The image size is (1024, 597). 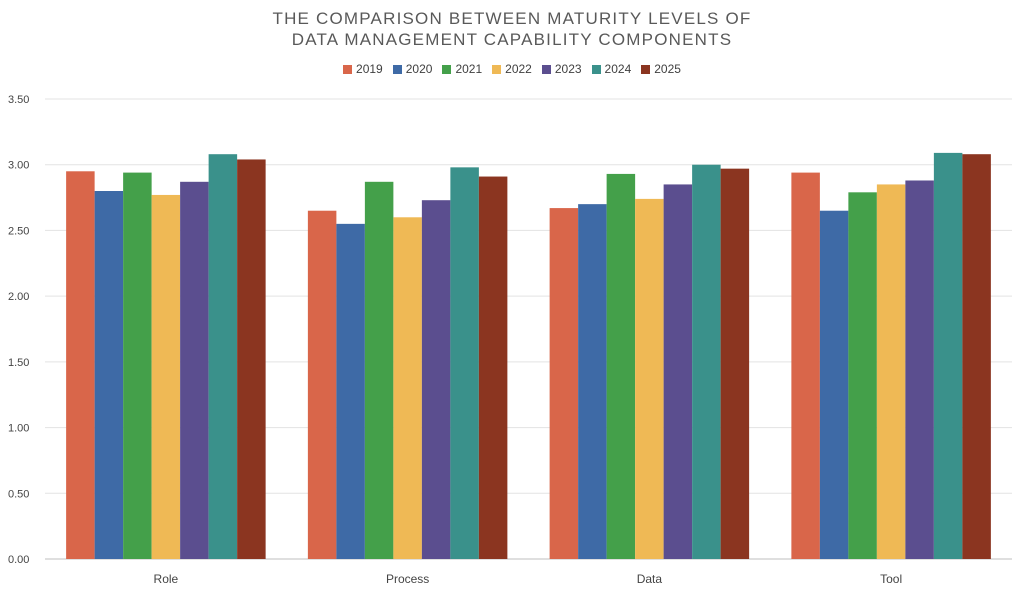 I want to click on bar-process-2021, so click(x=379, y=370).